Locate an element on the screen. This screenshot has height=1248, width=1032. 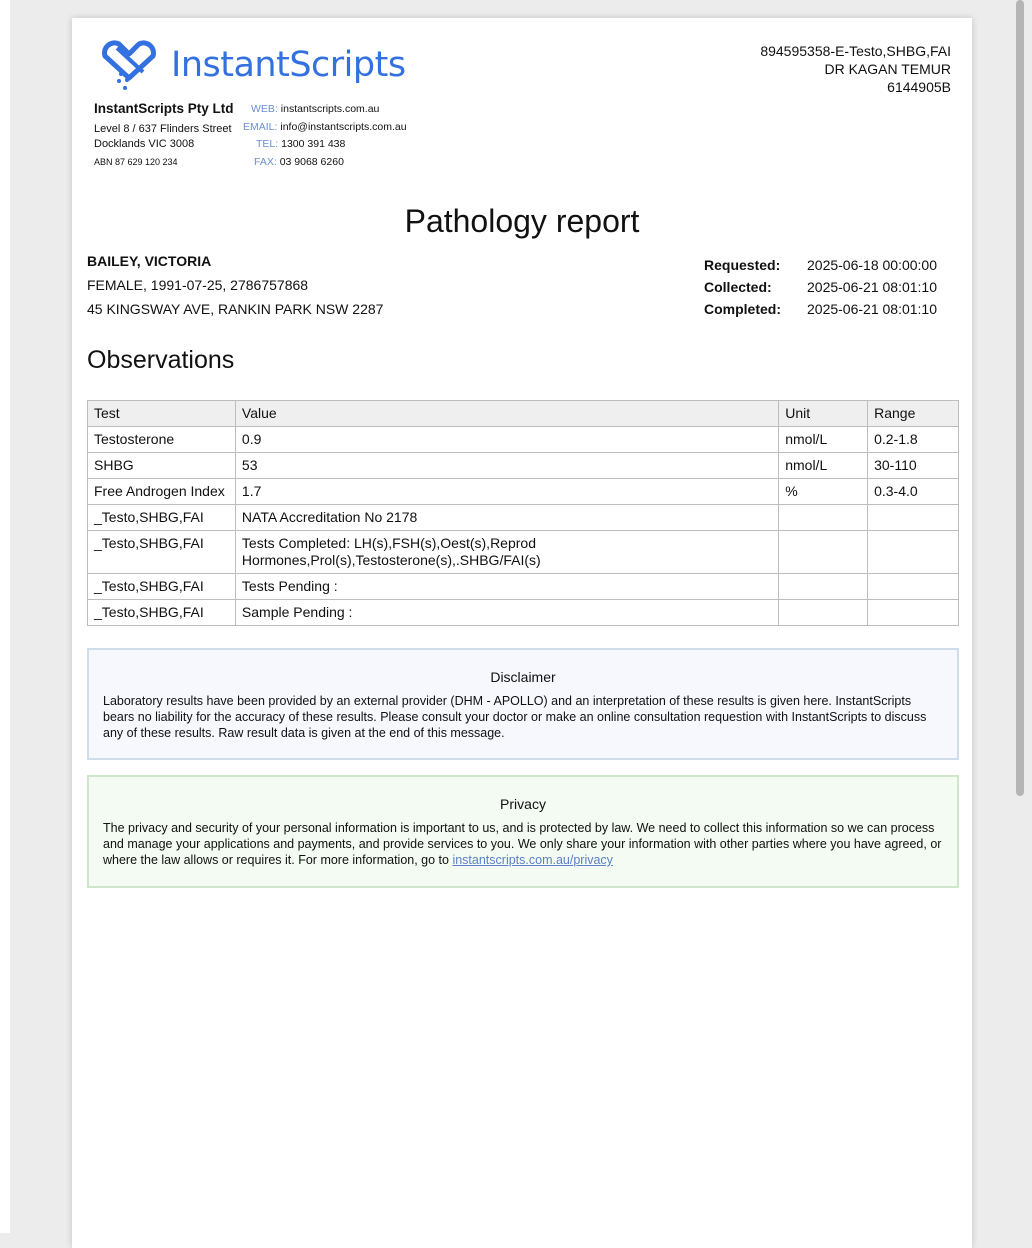
cell-test: SHBG is located at coordinates (161, 465).